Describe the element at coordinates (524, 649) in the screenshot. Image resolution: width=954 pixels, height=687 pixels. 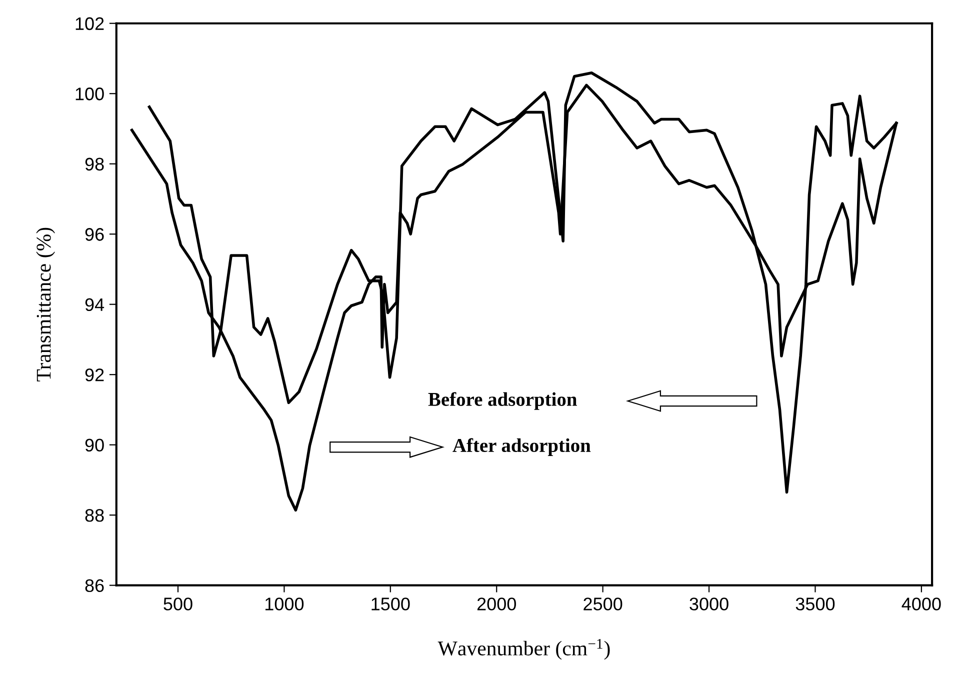
I see `x-axis-title: Wavenumber (cm$^{−1}$)` at that location.